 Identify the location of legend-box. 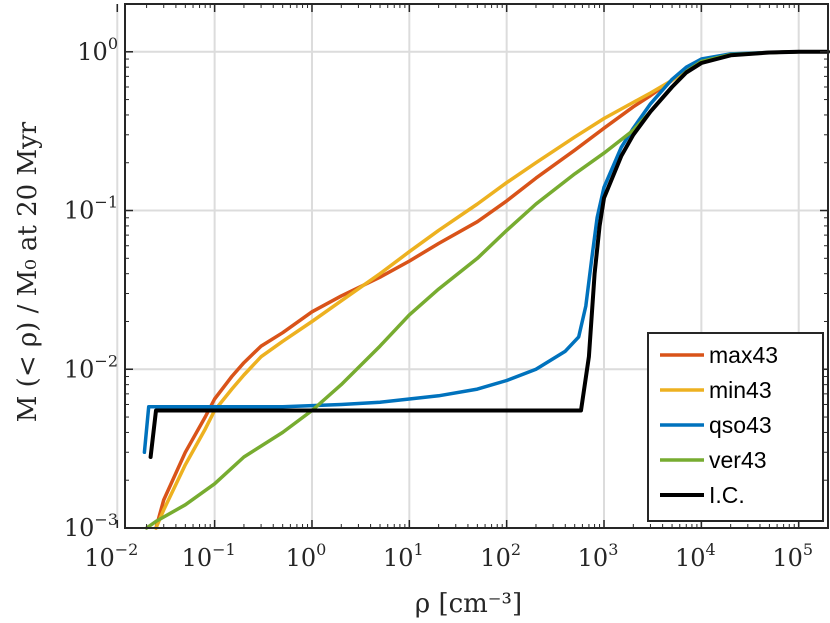
(735, 427).